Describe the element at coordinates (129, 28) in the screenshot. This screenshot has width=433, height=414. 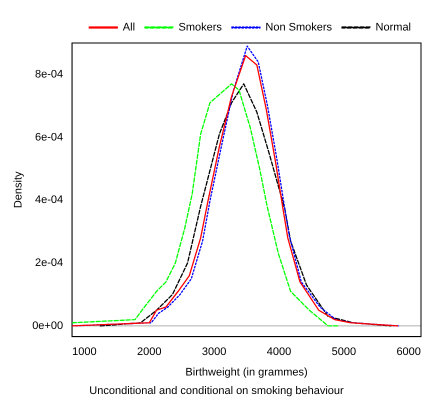
I see `legend-label: All` at that location.